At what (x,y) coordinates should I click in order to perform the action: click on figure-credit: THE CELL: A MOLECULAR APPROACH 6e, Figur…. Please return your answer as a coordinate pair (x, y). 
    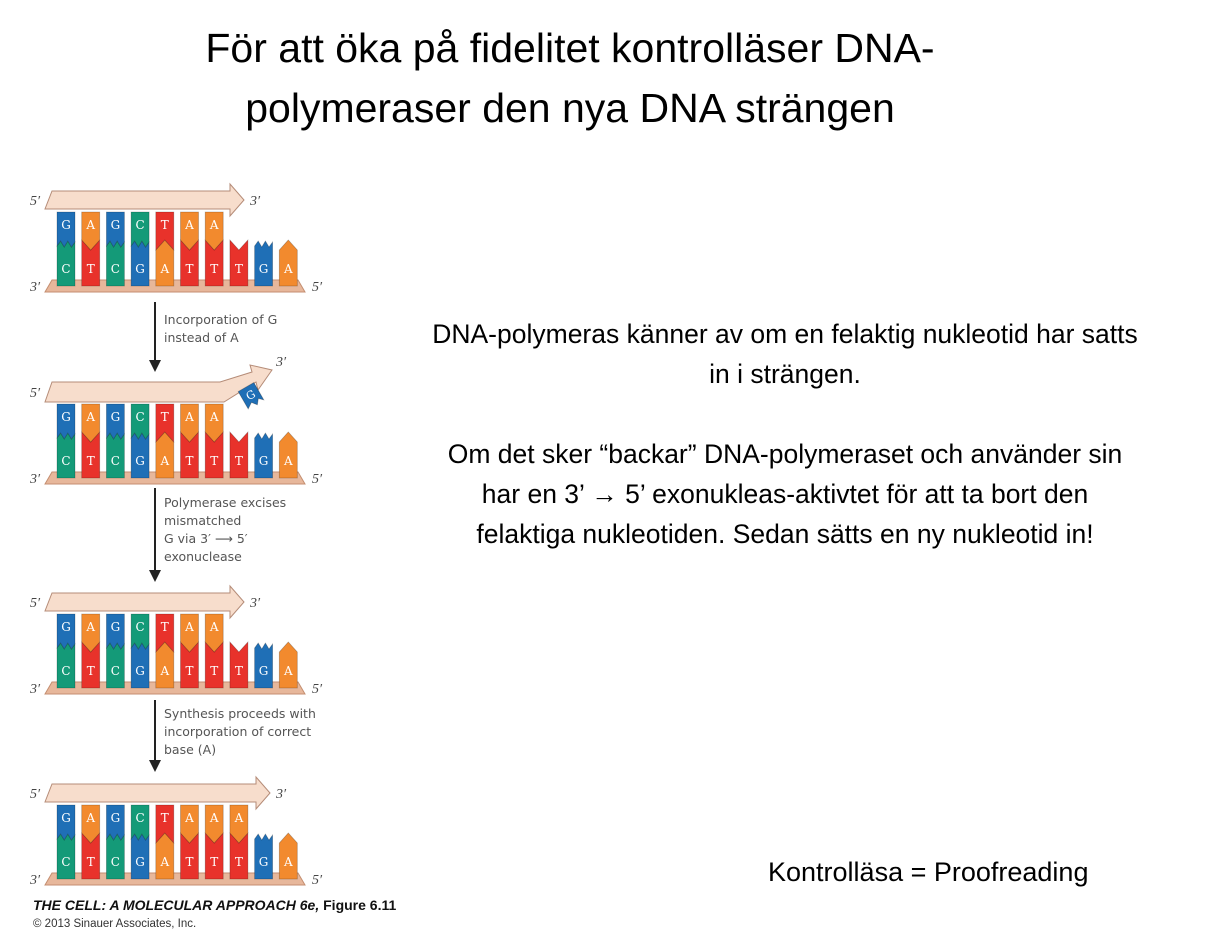
    Looking at the image, I should click on (214, 905).